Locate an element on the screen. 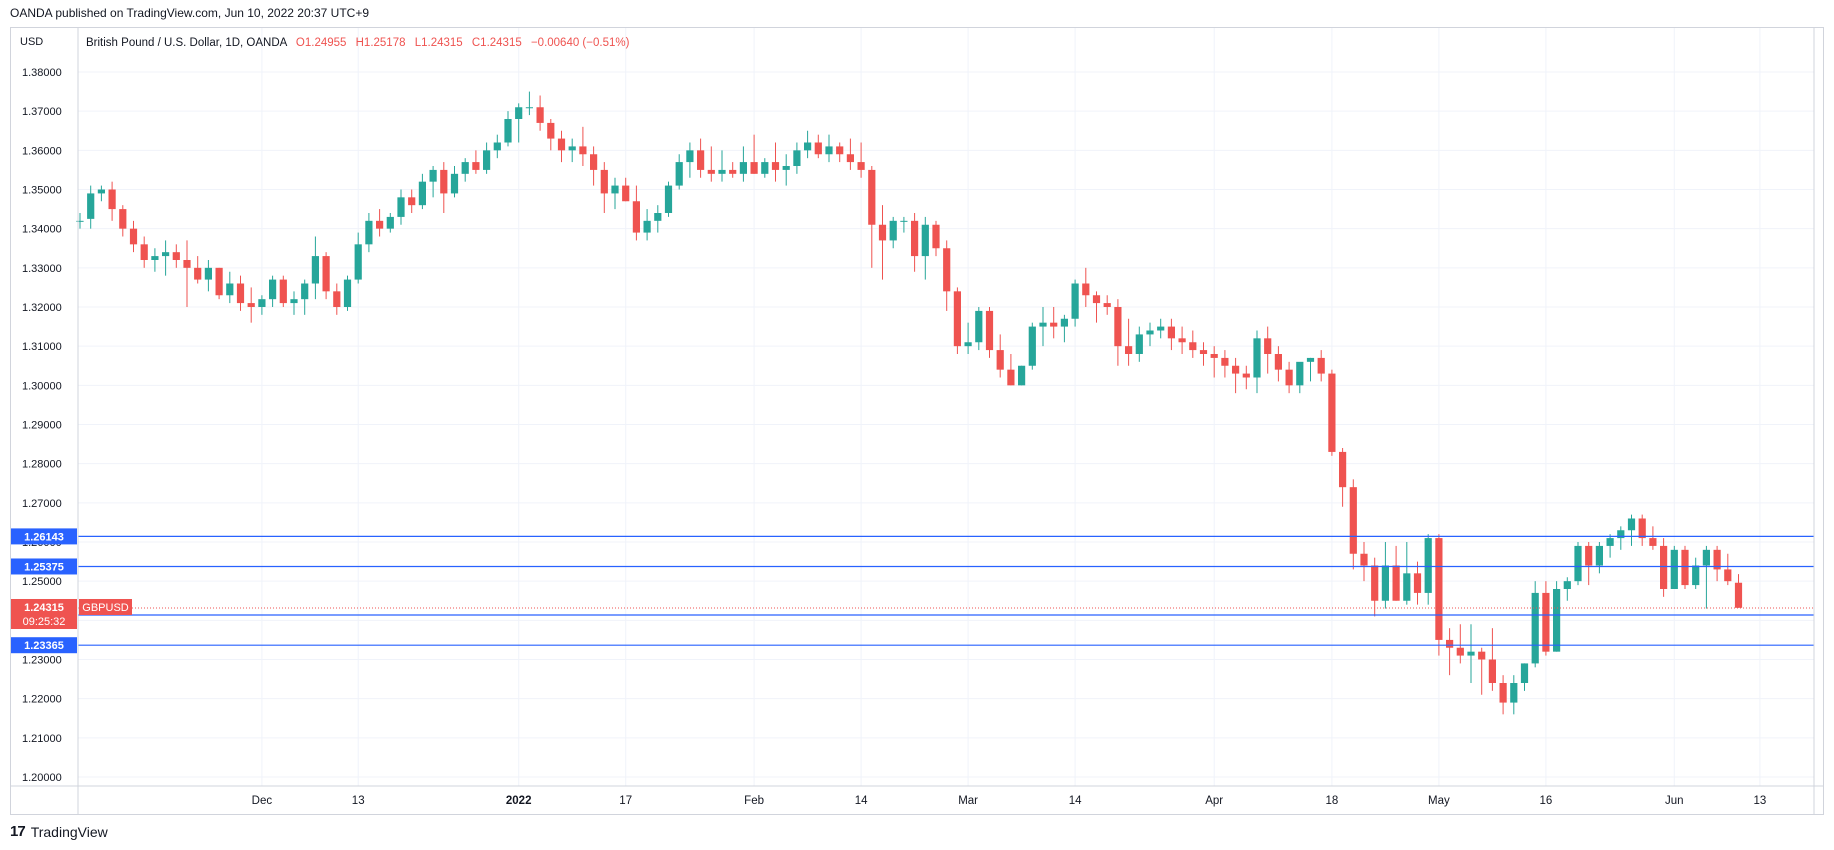  price-tick-label: 1.37000 is located at coordinates (42, 112).